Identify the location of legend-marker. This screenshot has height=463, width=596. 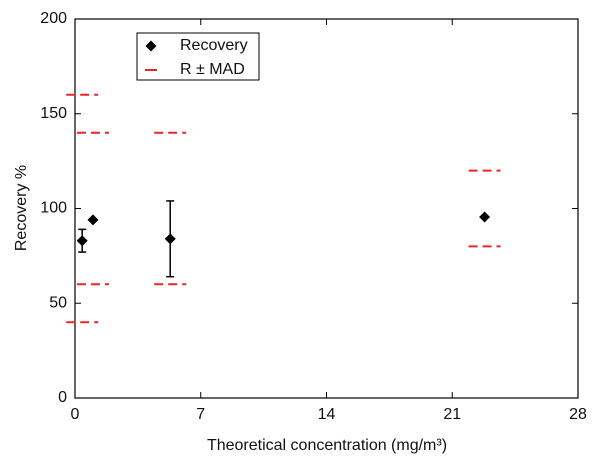
(151, 46).